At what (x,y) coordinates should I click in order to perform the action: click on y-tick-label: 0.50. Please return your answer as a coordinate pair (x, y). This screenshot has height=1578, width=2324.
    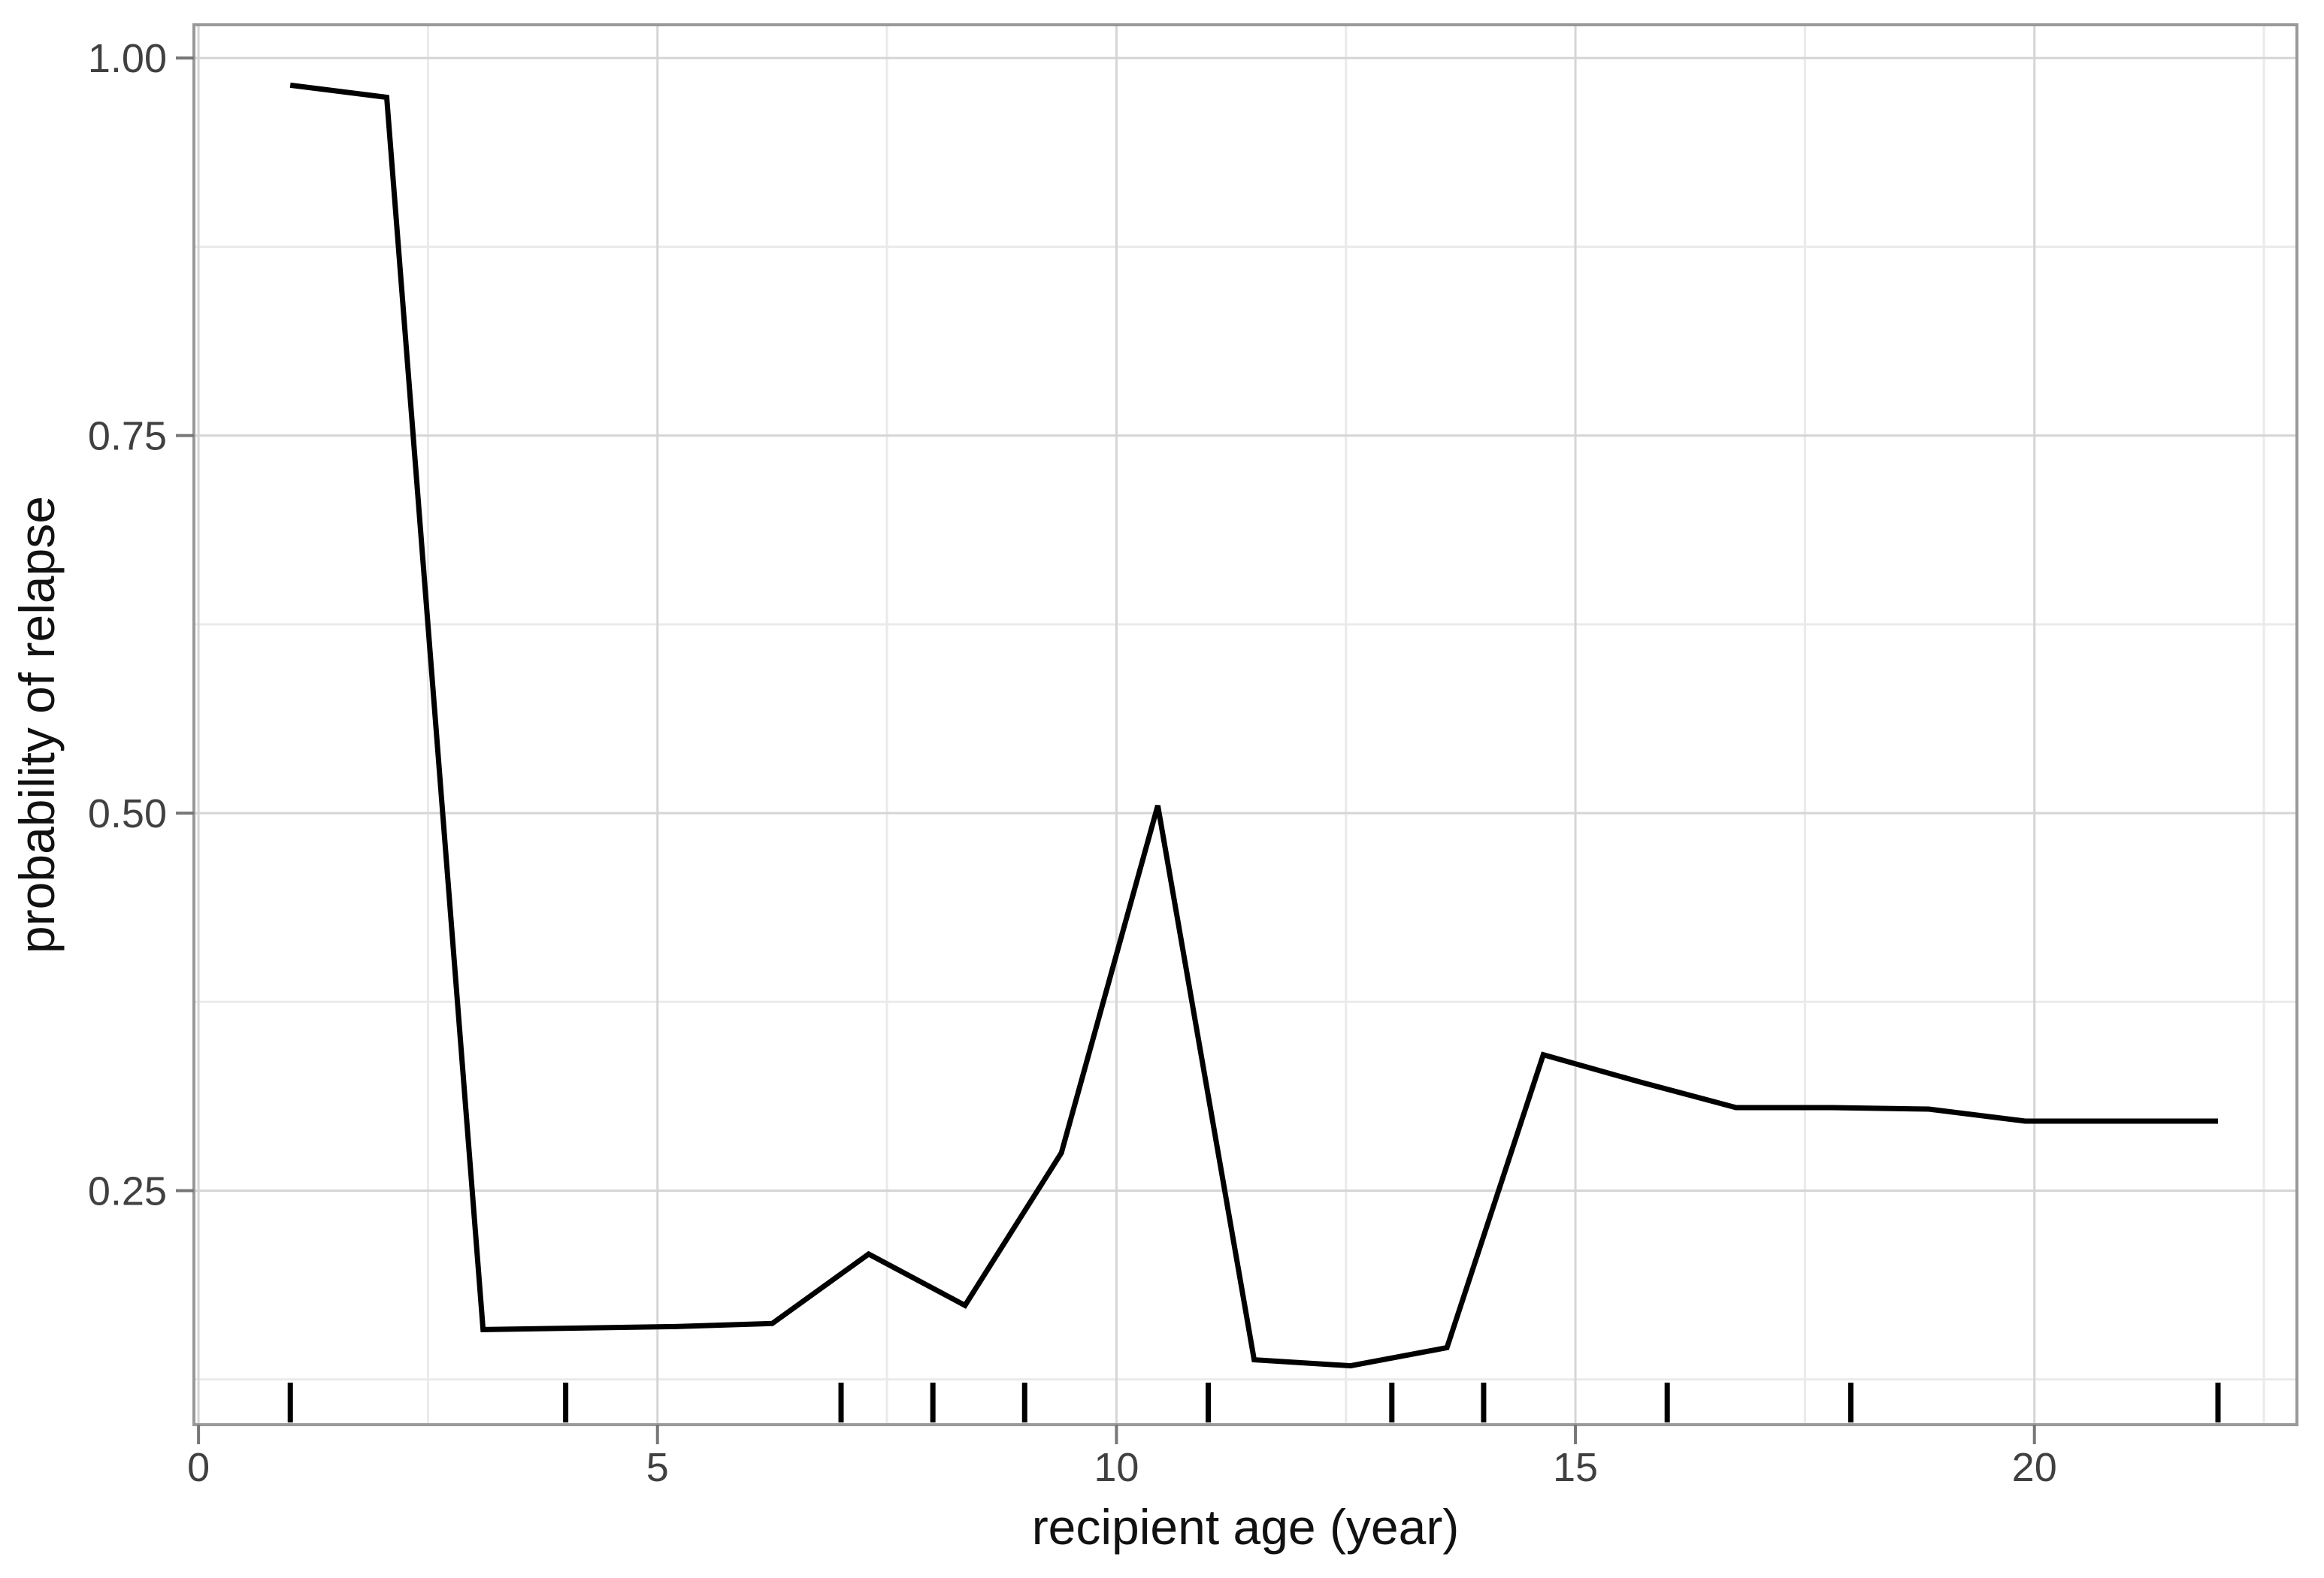
    Looking at the image, I should click on (128, 814).